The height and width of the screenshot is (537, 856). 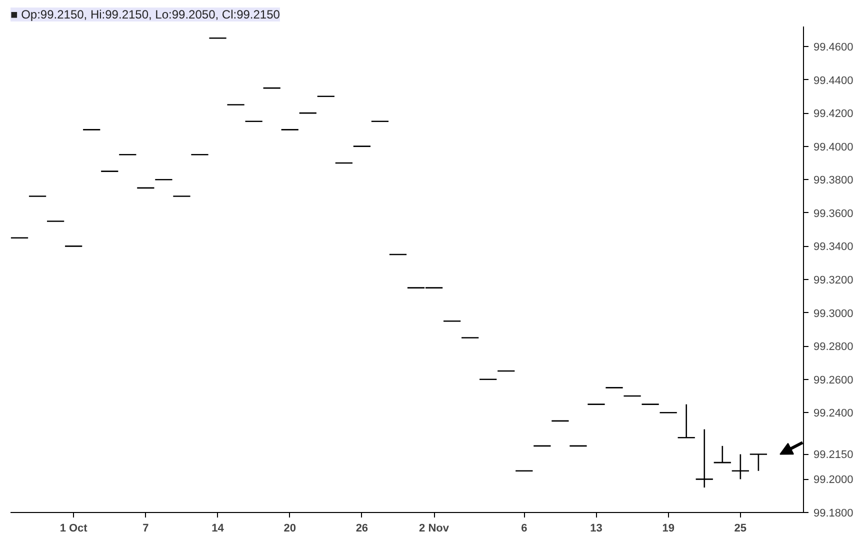 What do you see at coordinates (834, 247) in the screenshot?
I see `y-tick-label: 99.3400` at bounding box center [834, 247].